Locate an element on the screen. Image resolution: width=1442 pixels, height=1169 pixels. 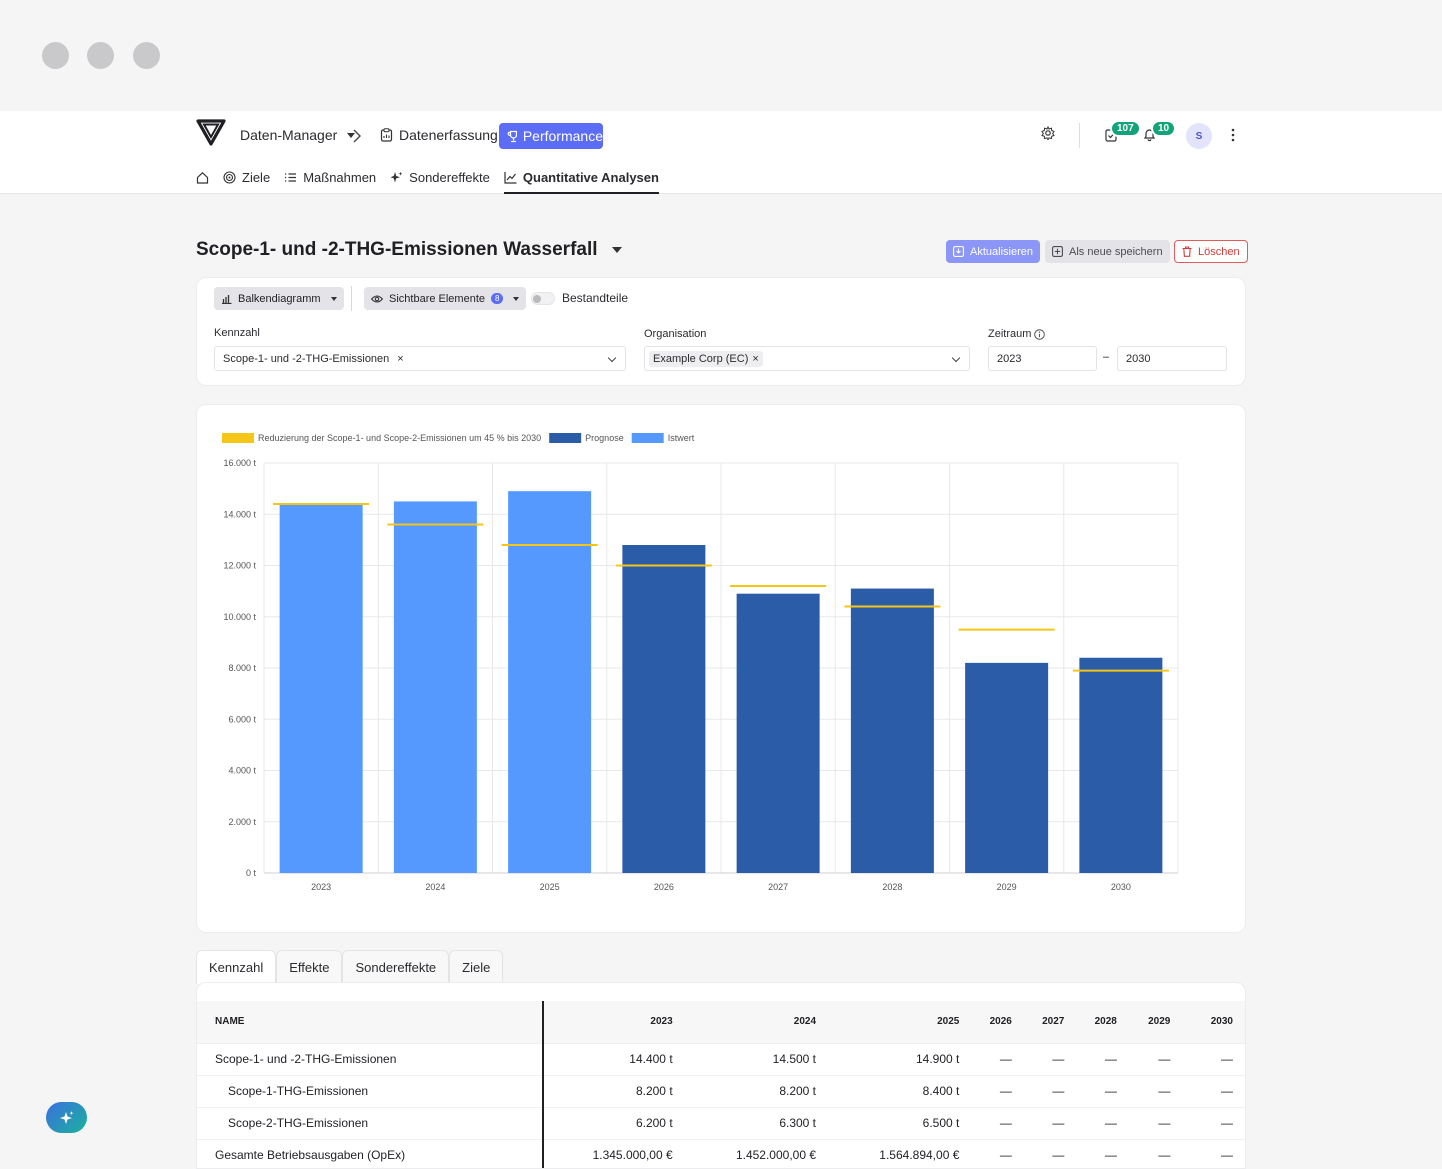
info-icon is located at coordinates (1040, 334).